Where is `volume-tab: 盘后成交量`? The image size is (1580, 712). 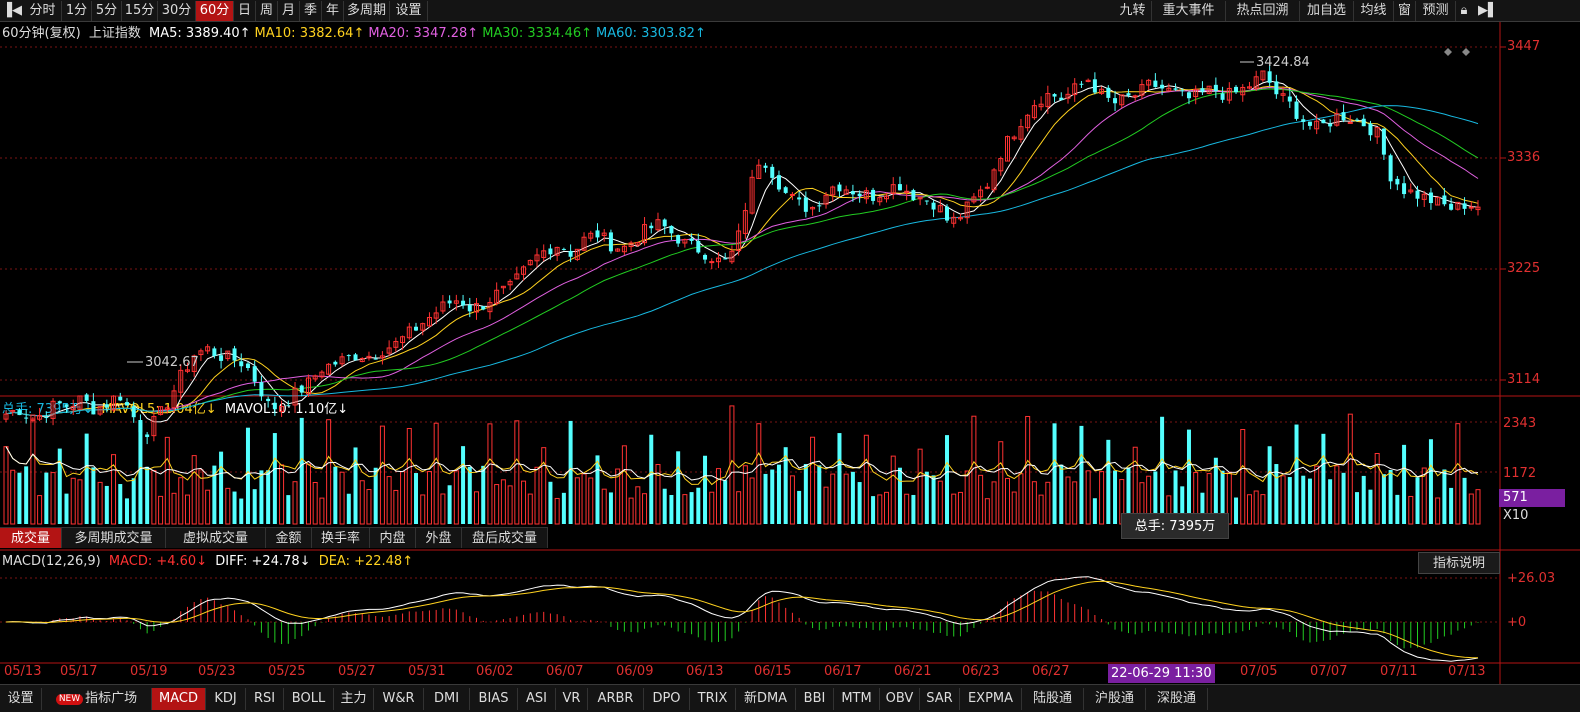
volume-tab: 盘后成交量 is located at coordinates (505, 537).